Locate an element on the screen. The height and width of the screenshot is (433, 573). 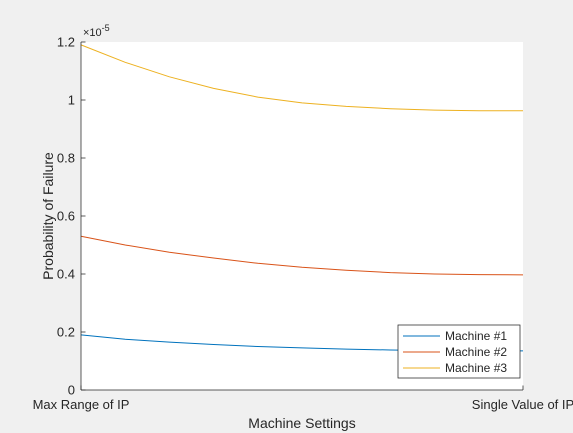
y-axis-label: Probability of Failure is located at coordinates (48, 216).